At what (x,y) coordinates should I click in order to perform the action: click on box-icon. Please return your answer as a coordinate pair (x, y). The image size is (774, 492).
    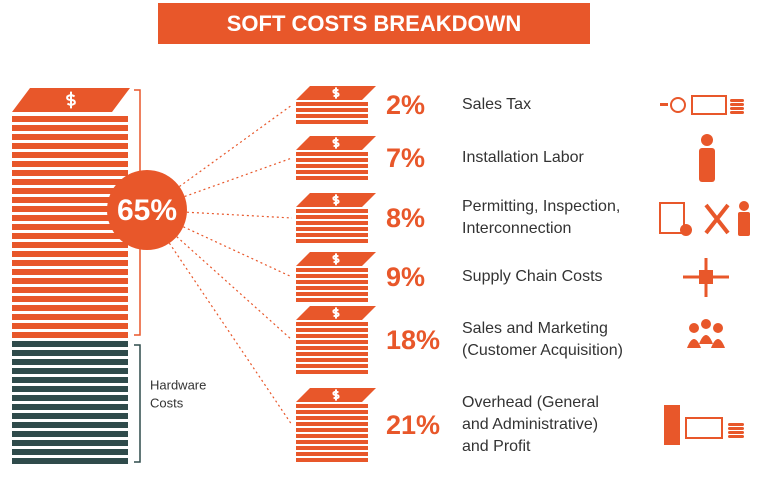
    Looking at the image, I should click on (706, 277).